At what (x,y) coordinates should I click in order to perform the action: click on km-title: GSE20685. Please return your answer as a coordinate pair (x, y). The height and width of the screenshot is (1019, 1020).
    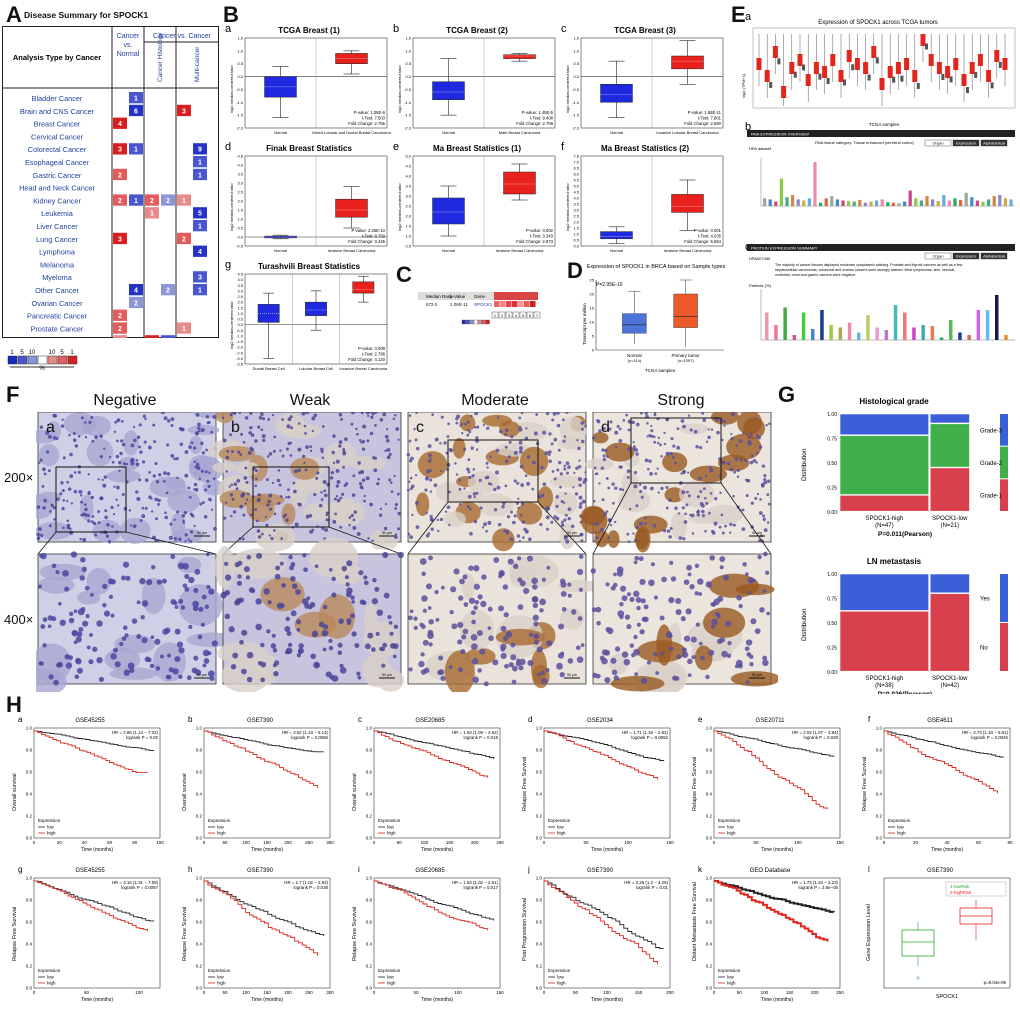
    Looking at the image, I should click on (430, 871).